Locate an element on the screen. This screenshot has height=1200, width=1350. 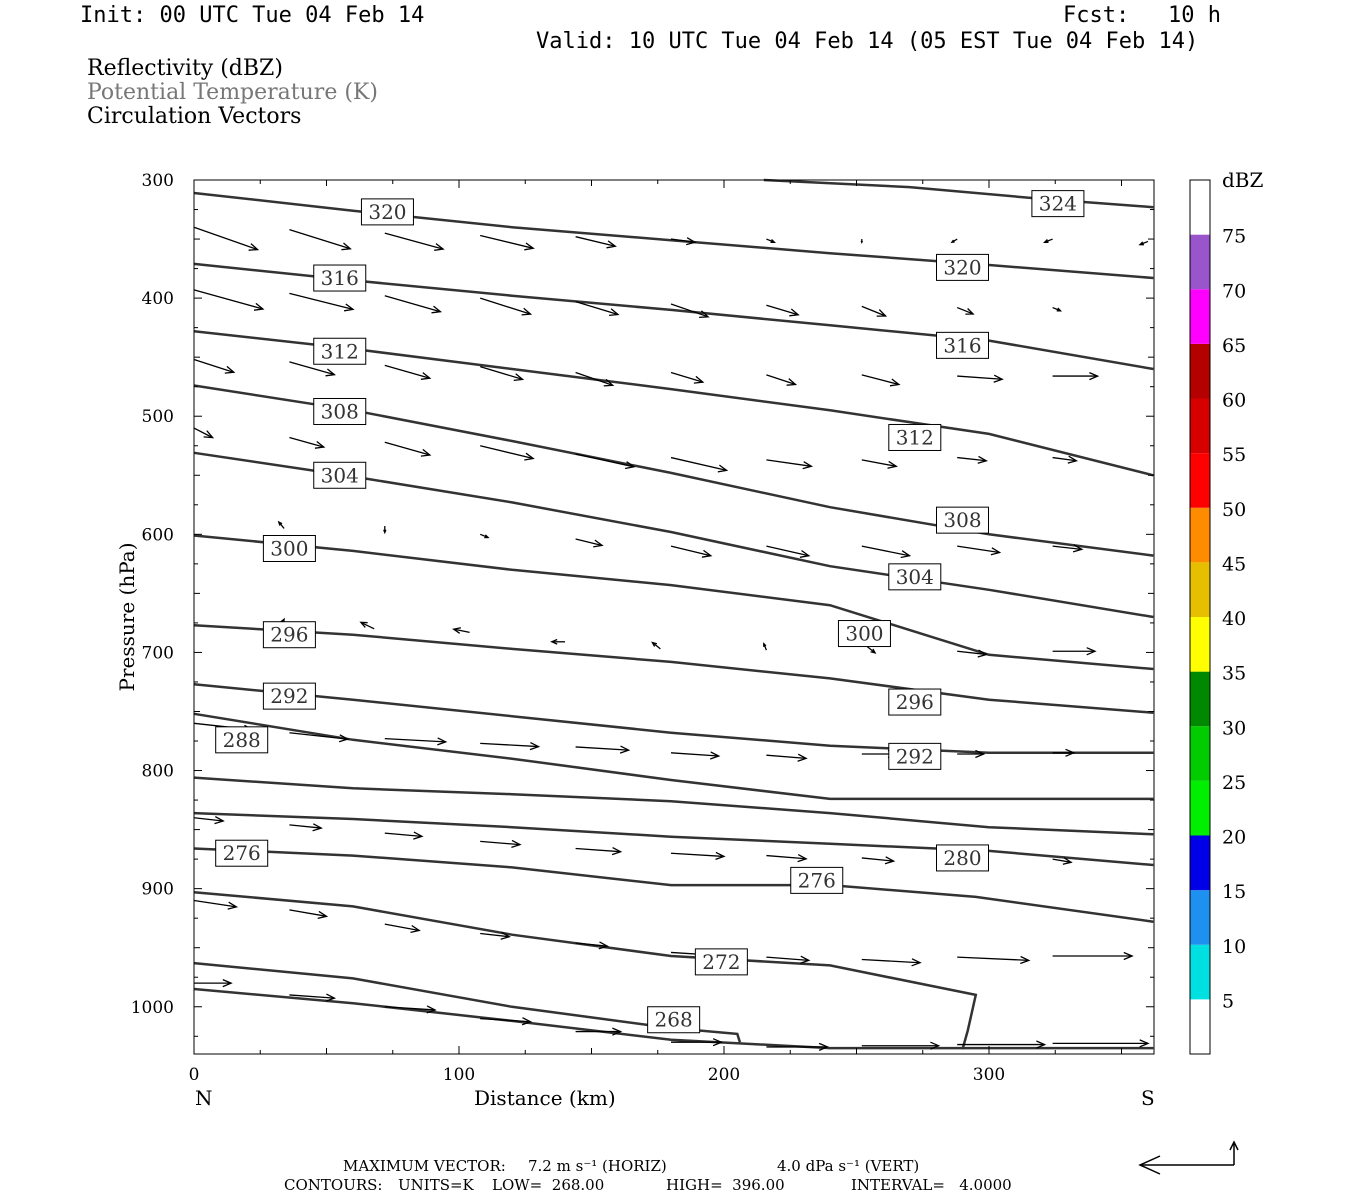
y-tick-label: 300 is located at coordinates (158, 181).